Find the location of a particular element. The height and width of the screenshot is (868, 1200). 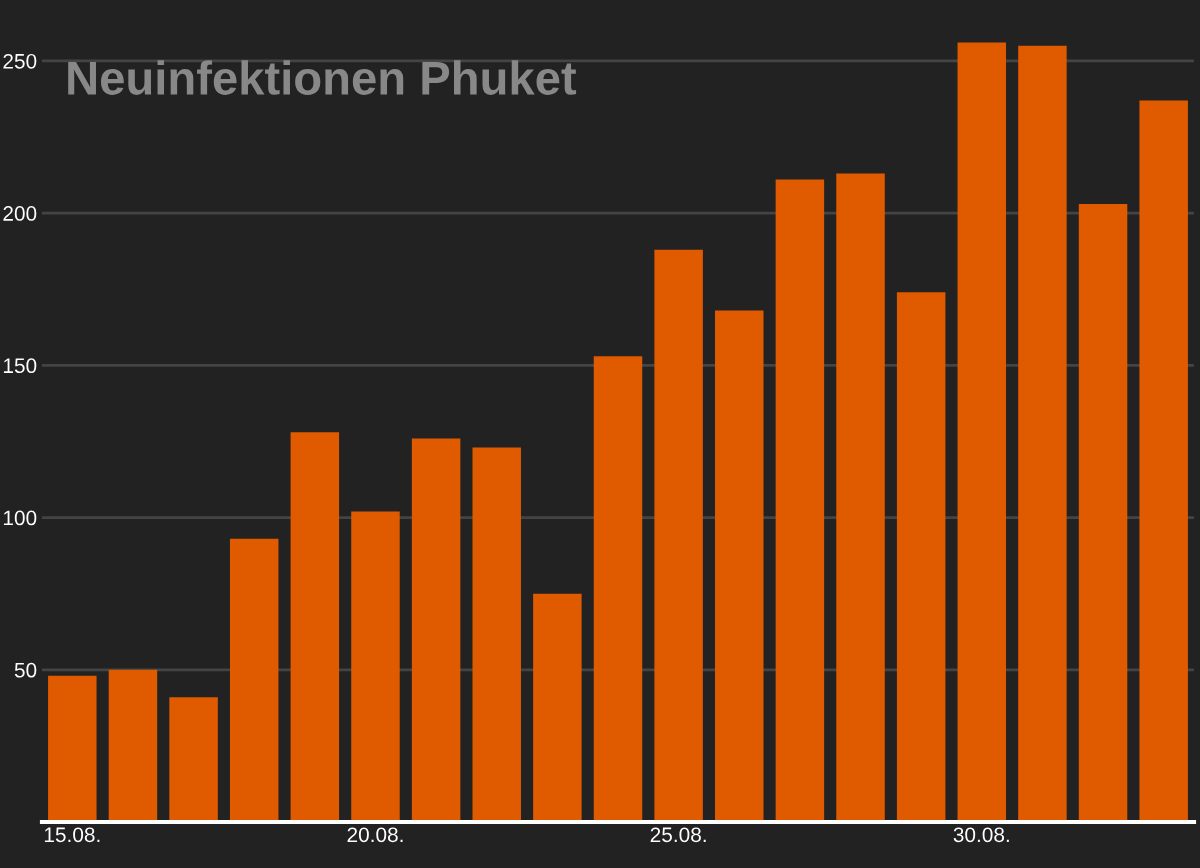

x-tick-label: 30.08. is located at coordinates (981, 835).